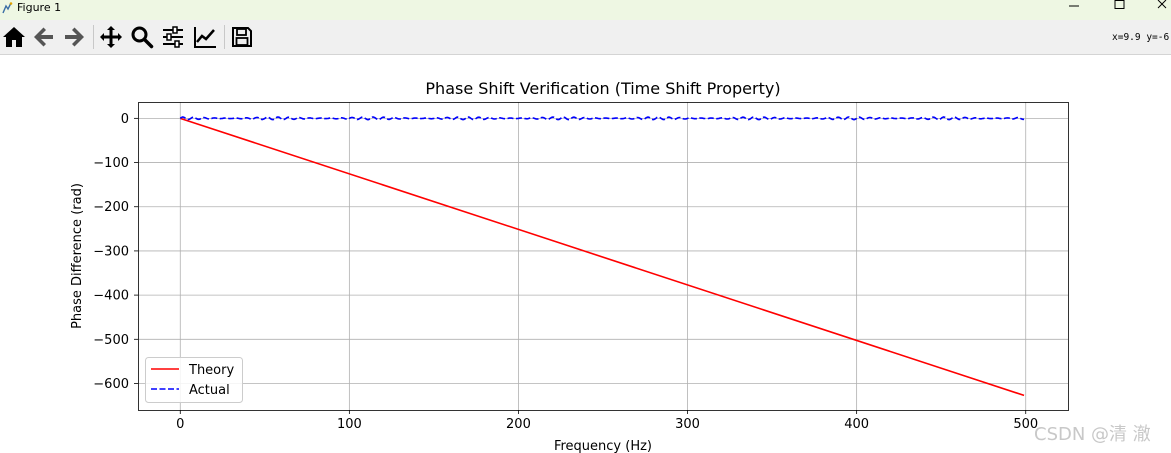  Describe the element at coordinates (209, 390) in the screenshot. I see `legend-actual-label: Actual` at that location.